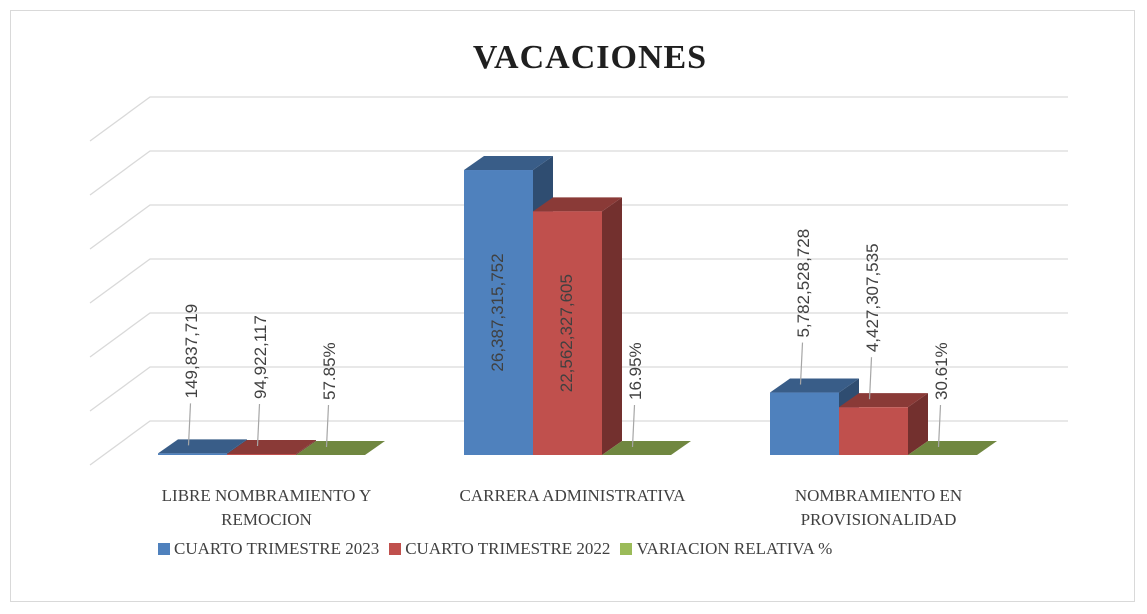  I want to click on x-tick-label: CARRERA ADMINISTRATIVA, so click(572, 495).